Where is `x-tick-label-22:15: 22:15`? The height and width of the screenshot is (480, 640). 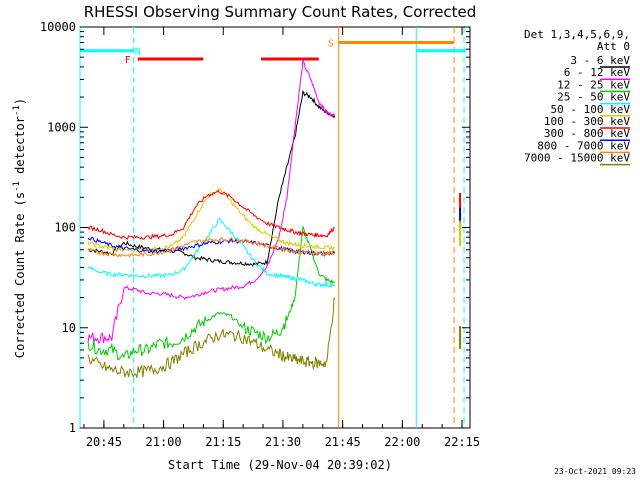 x-tick-label-22:15: 22:15 is located at coordinates (462, 442).